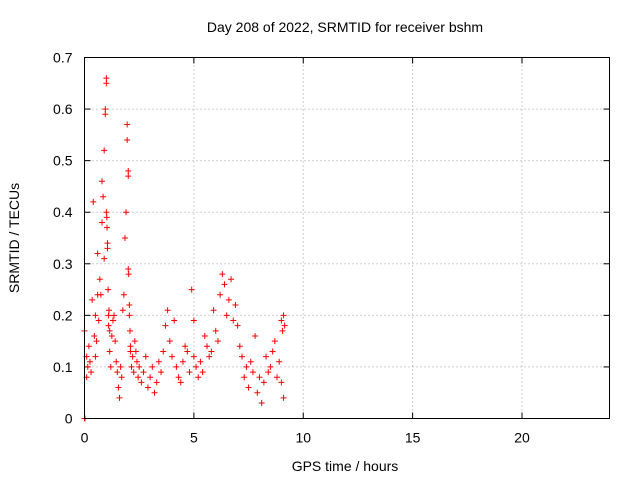 The image size is (640, 480). What do you see at coordinates (63, 264) in the screenshot?
I see `y-tick-label: 0.3` at bounding box center [63, 264].